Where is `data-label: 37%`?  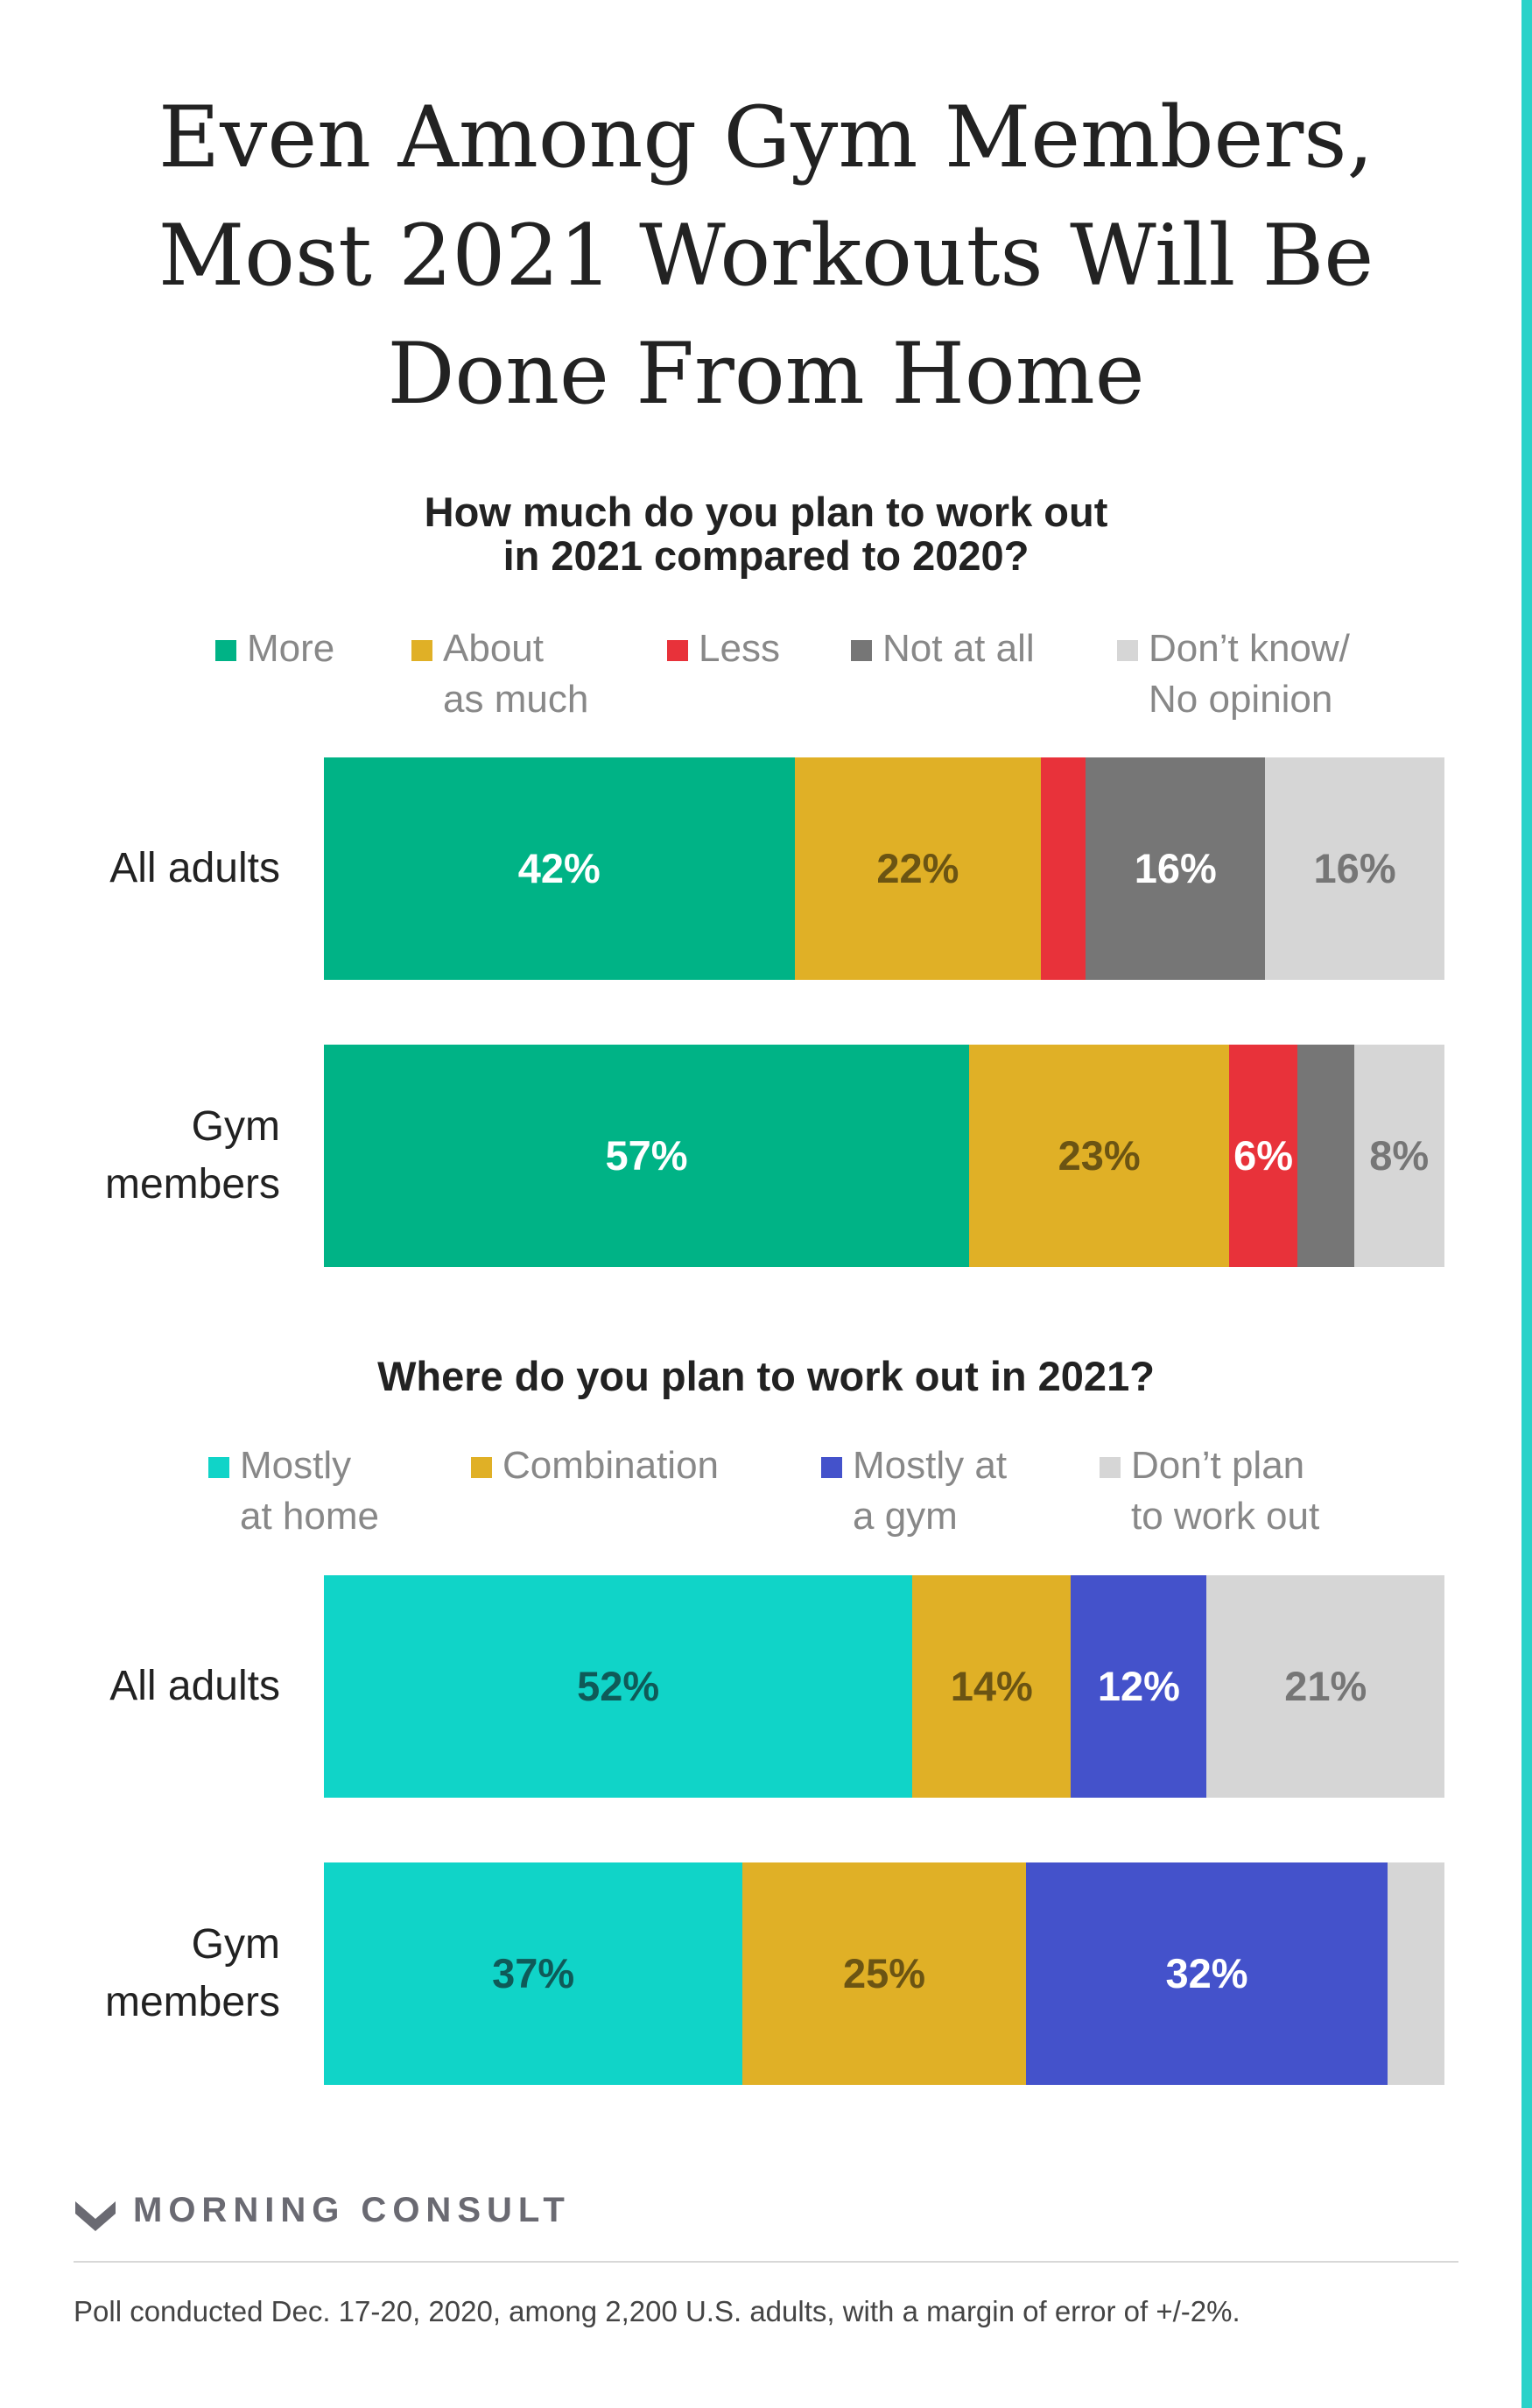
data-label: 37% is located at coordinates (533, 1973).